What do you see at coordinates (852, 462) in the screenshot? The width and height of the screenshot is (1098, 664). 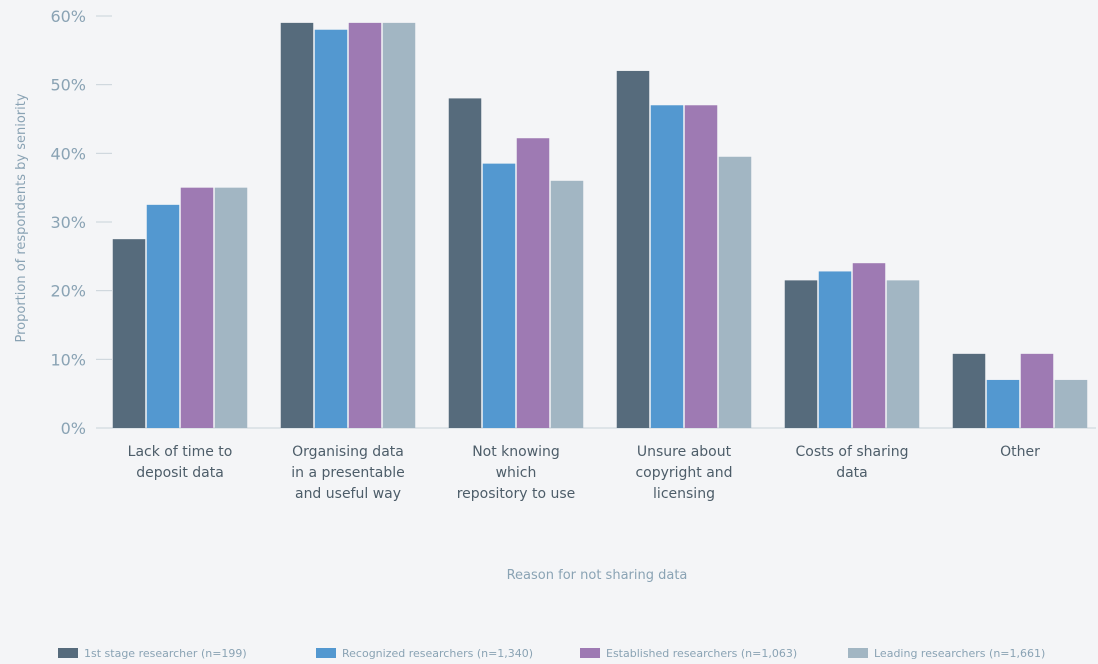 I see `x-category-label: Costs of sharing data` at bounding box center [852, 462].